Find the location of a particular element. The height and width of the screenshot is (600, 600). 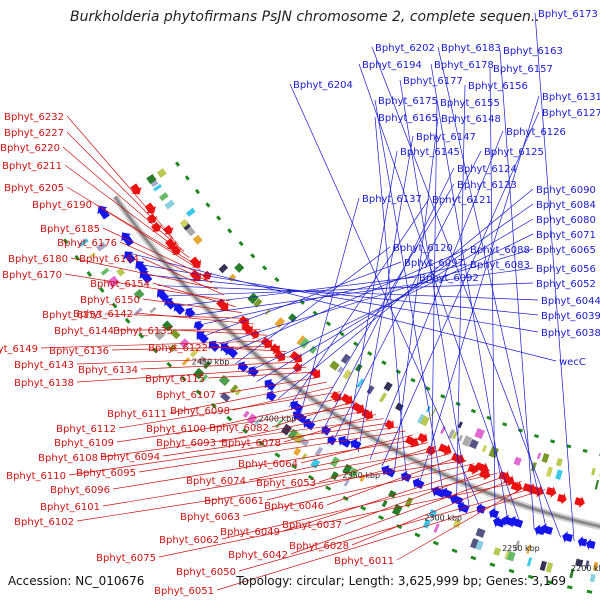

forward-gene-label: Bphyt_6120 is located at coordinates (423, 248).